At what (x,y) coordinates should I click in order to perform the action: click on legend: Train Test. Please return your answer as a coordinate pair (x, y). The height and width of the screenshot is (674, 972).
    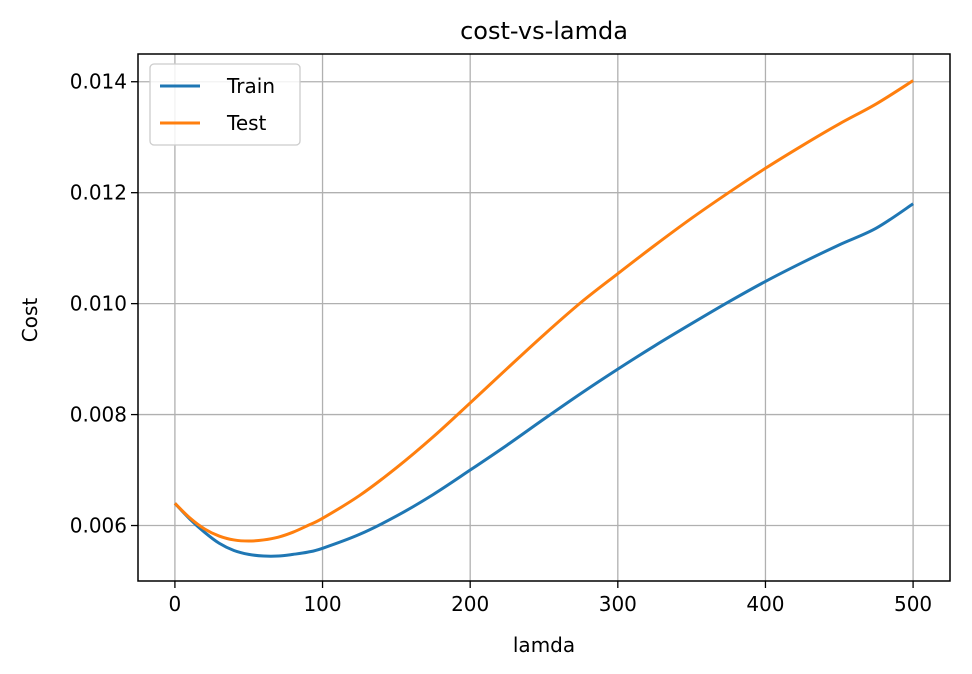
    Looking at the image, I should click on (225, 104).